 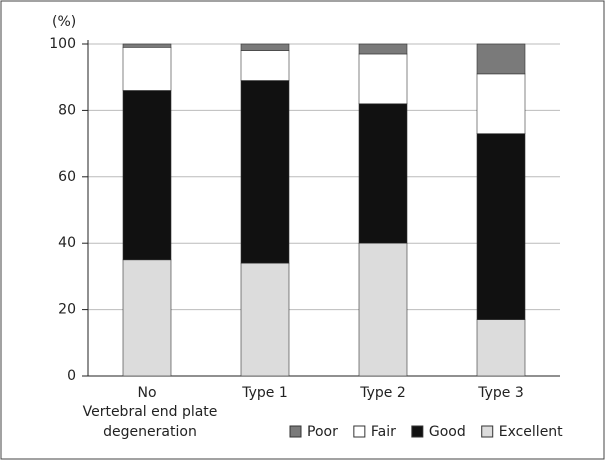 I want to click on x-tick-label: Type 2, so click(x=382, y=393).